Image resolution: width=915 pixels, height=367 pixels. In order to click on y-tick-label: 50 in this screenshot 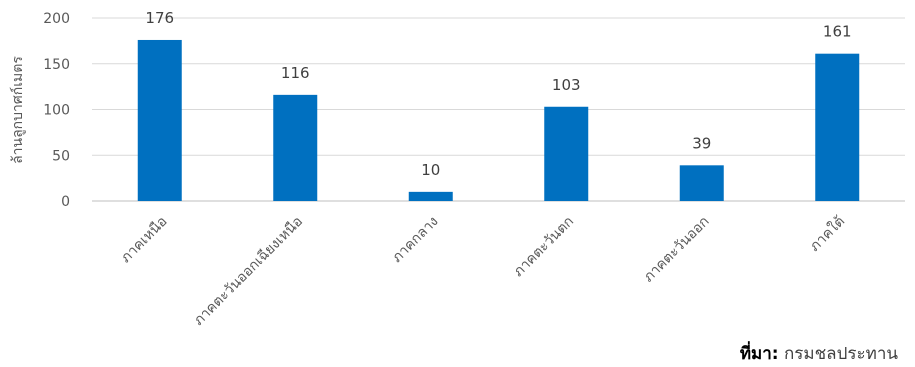, I will do `click(61, 156)`.